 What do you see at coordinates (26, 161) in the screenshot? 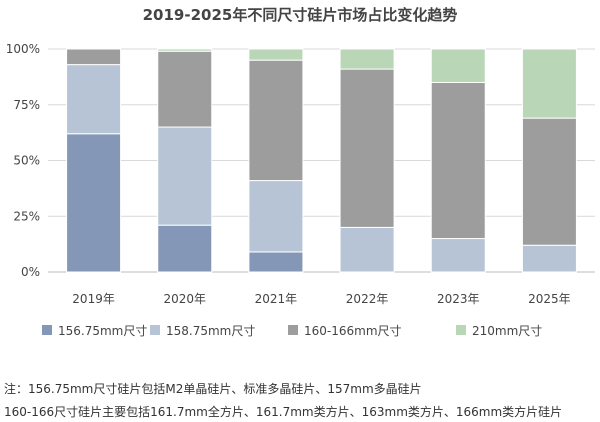
I see `y-tick-label: 50%` at bounding box center [26, 161].